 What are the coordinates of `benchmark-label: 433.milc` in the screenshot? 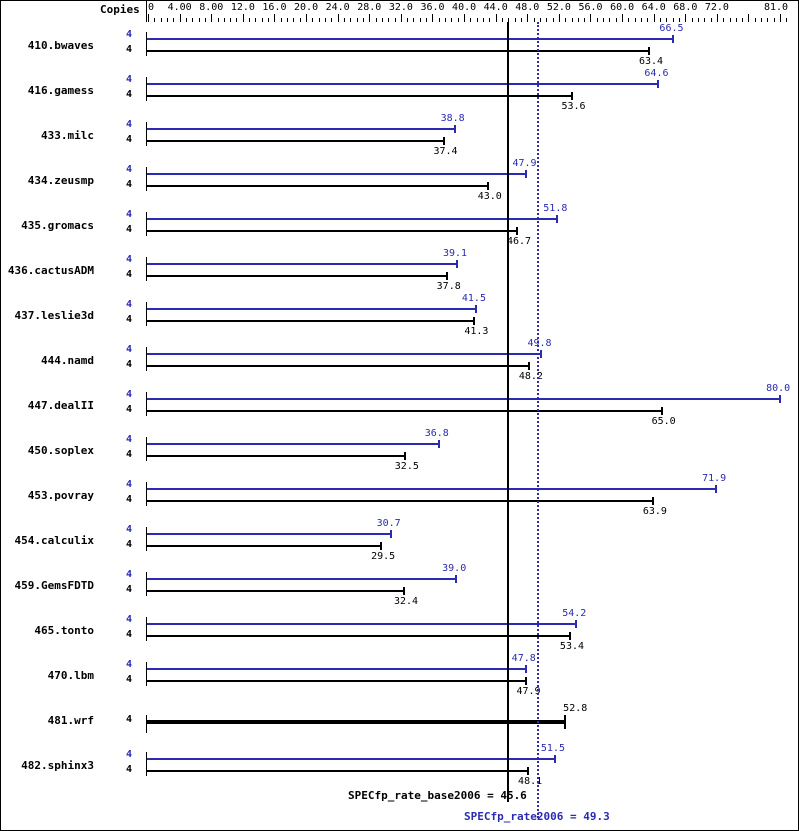 It's located at (67, 135).